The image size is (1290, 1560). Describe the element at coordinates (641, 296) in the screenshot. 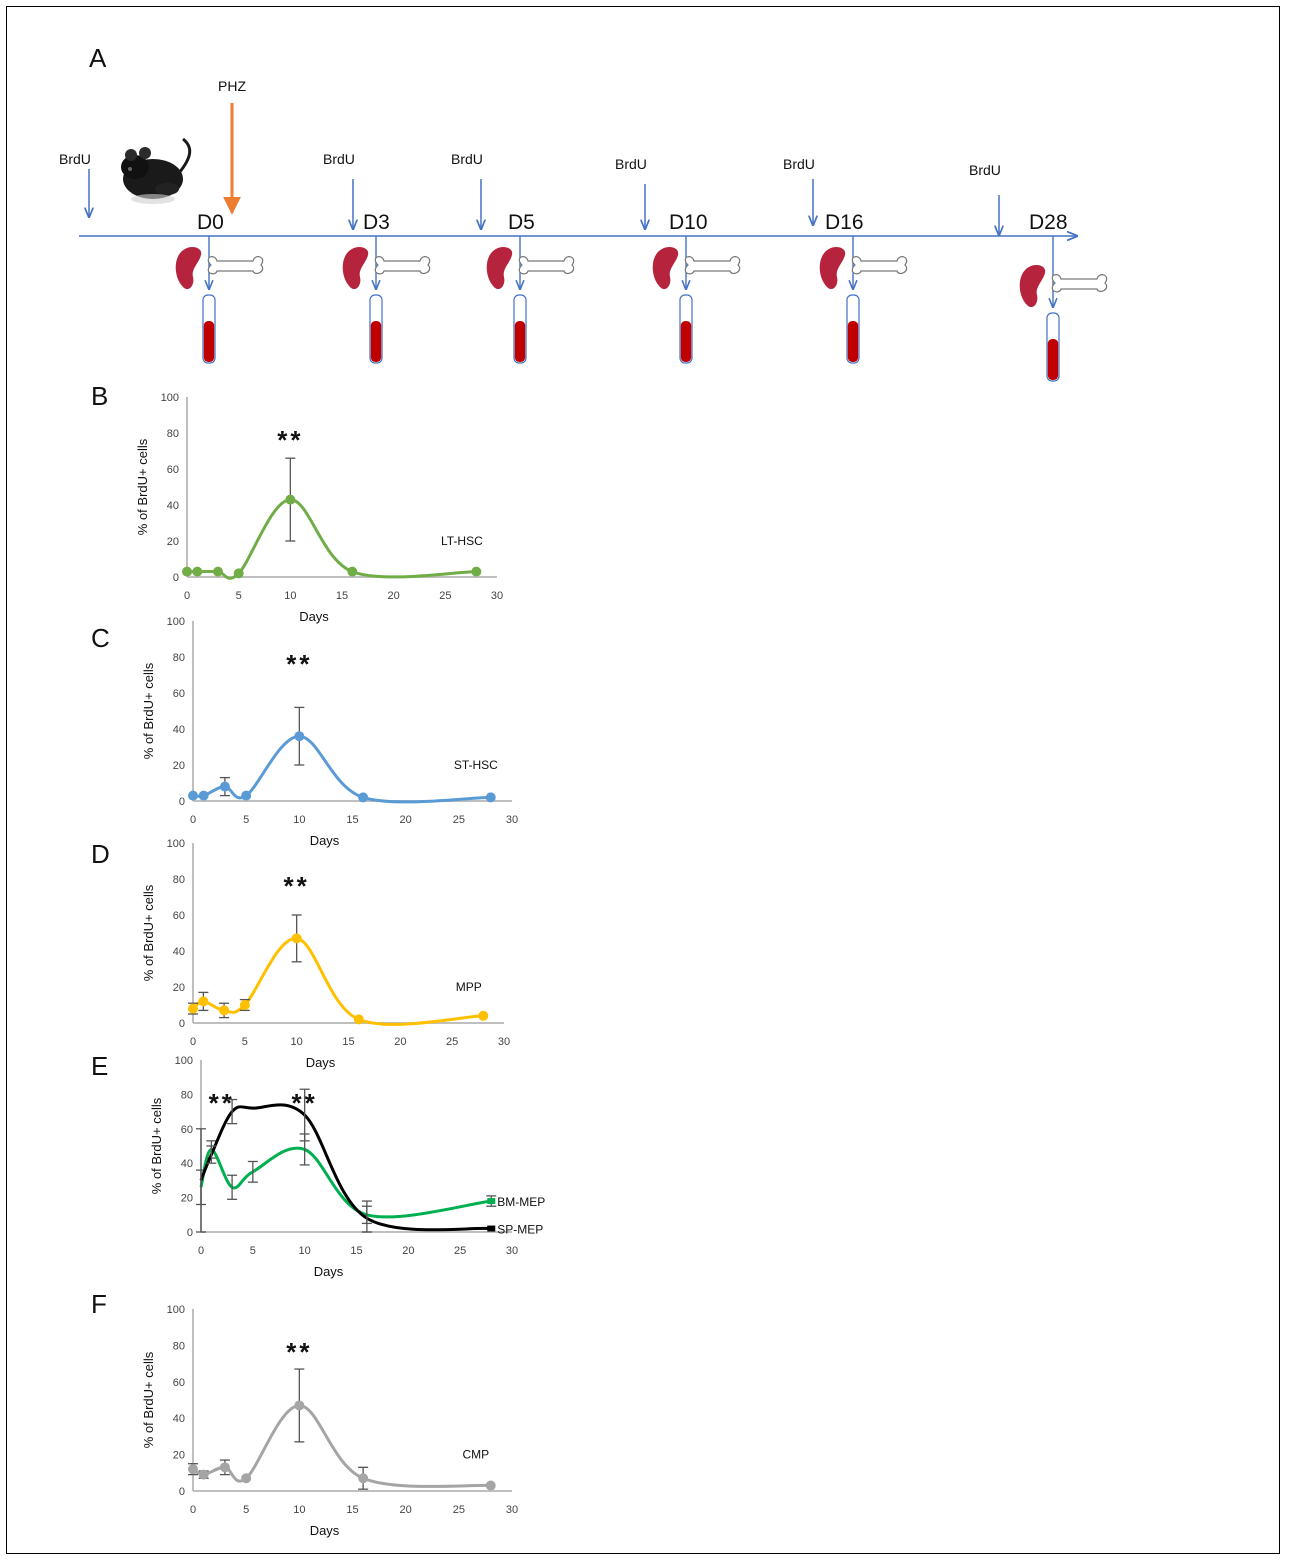

I see `sampling-days: D0 D3 D5 D10 D16 D28` at that location.